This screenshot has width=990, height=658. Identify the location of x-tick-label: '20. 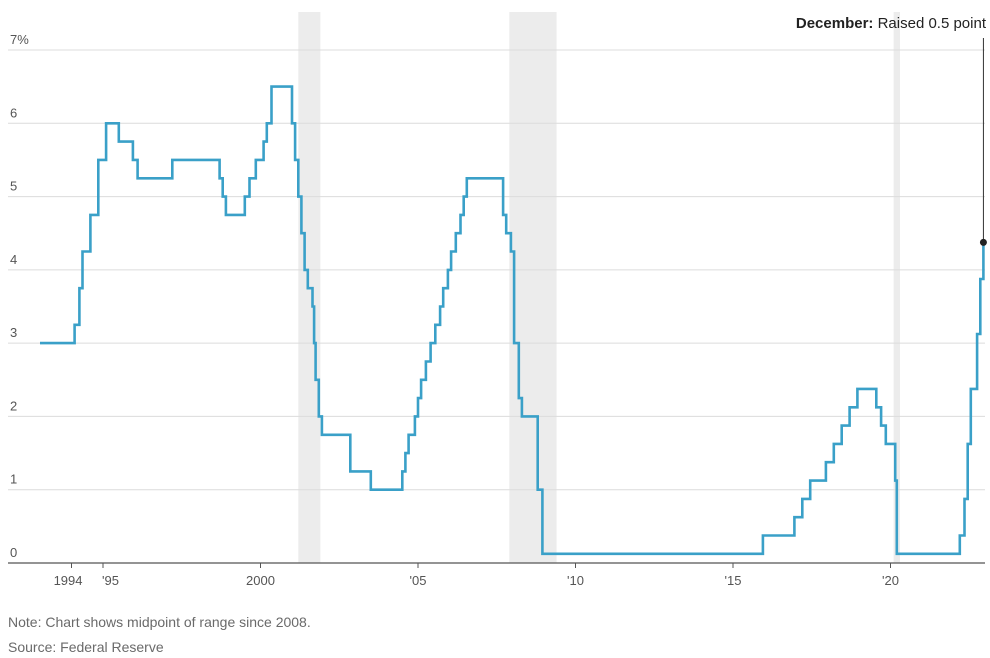
(890, 580).